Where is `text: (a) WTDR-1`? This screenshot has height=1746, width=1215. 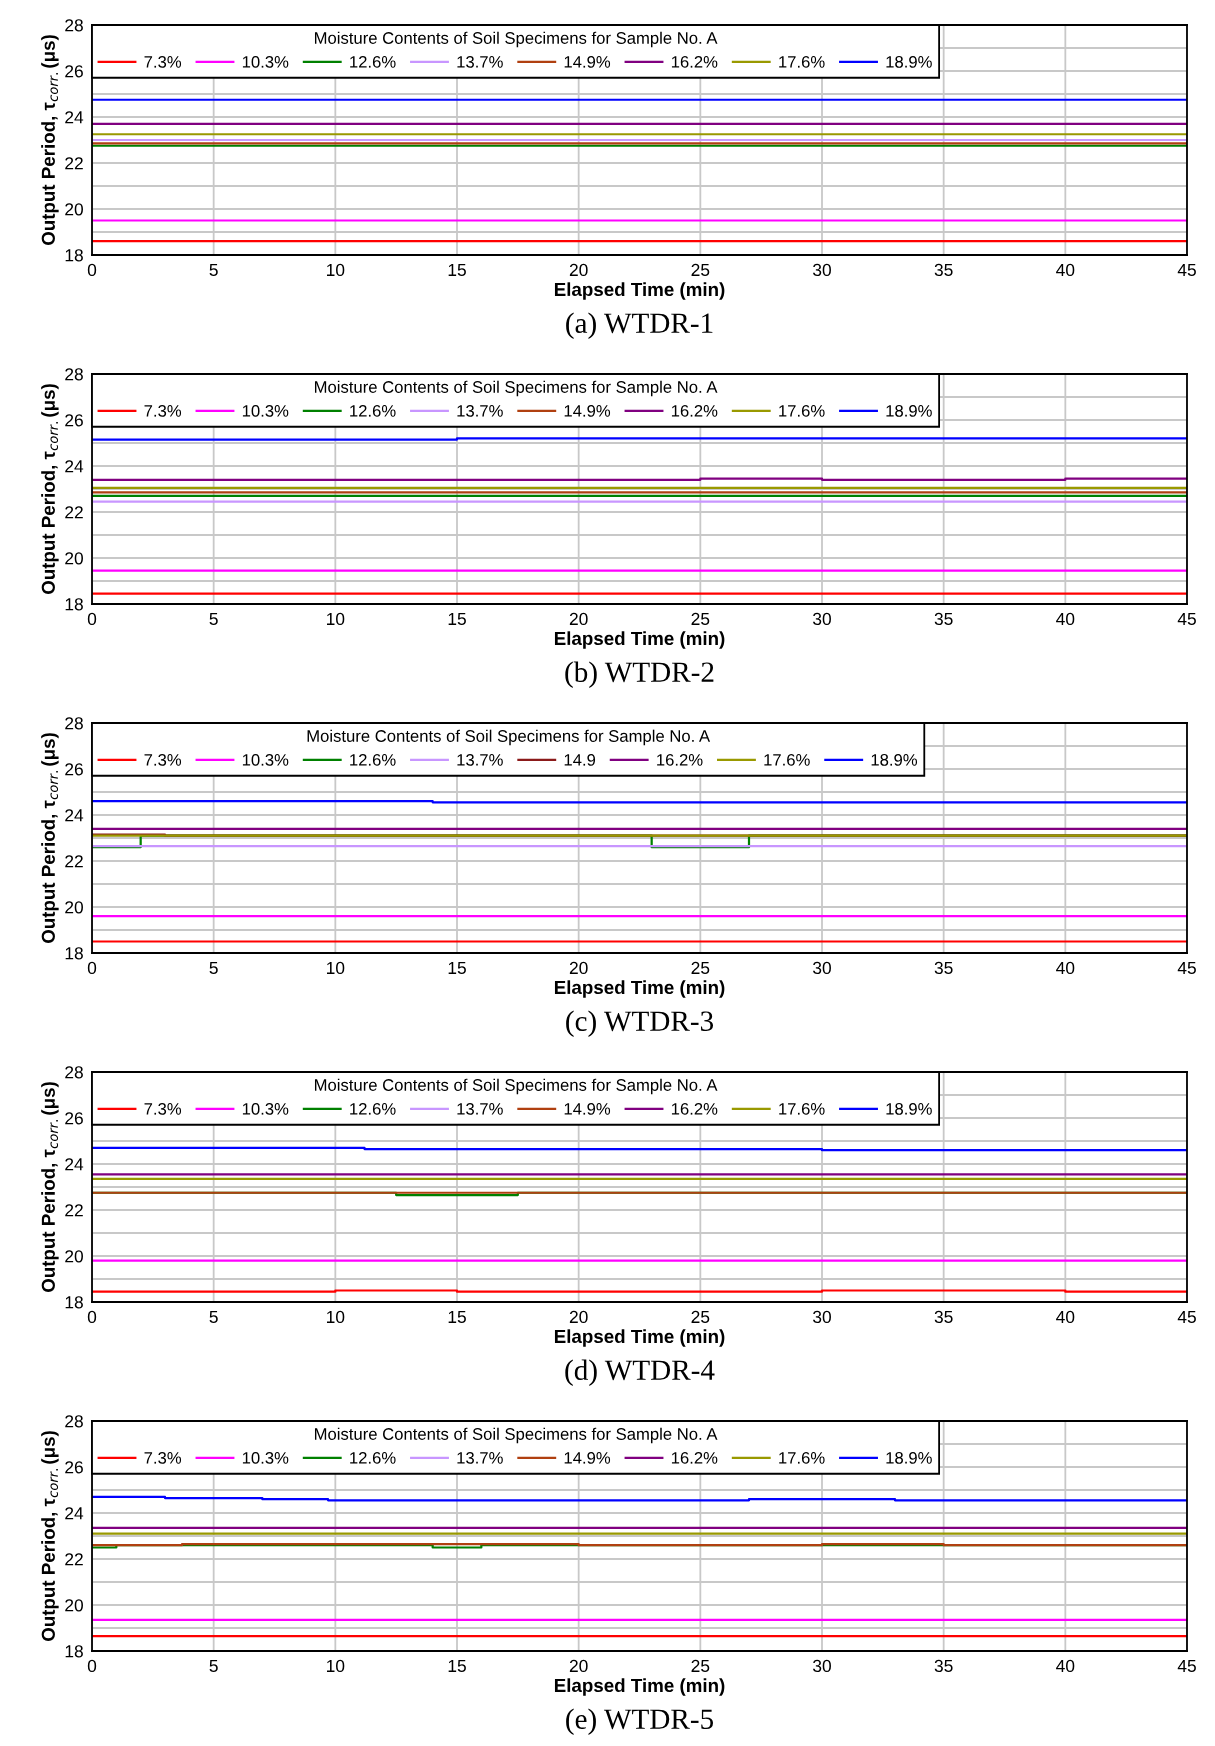 text: (a) WTDR-1 is located at coordinates (639, 325).